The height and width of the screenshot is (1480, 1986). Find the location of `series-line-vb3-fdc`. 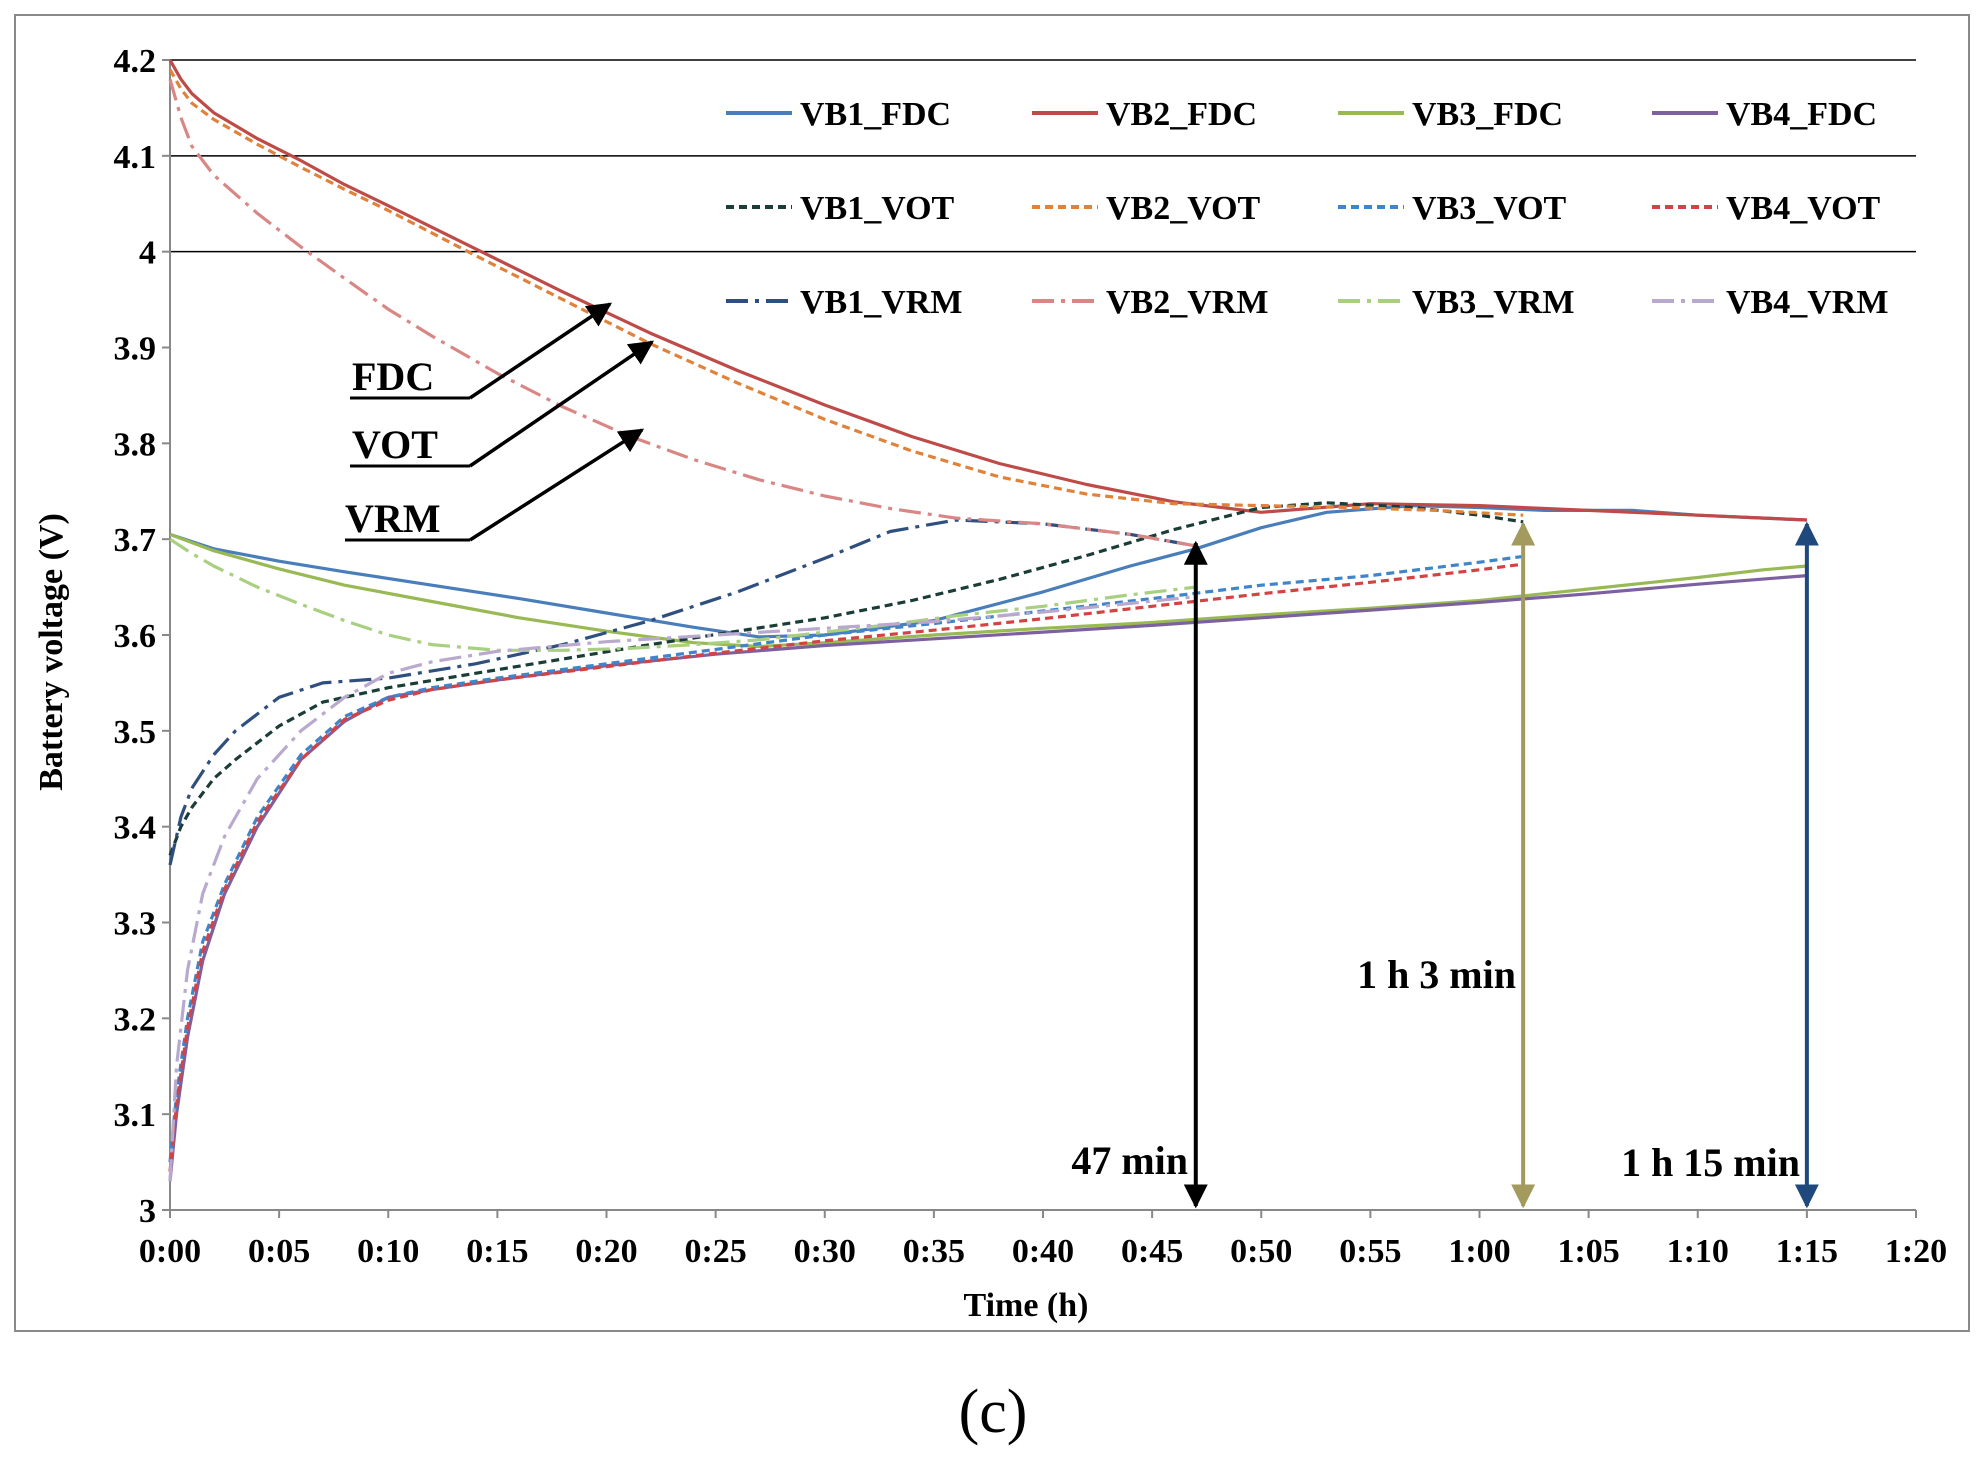

series-line-vb3-fdc is located at coordinates (988, 590).